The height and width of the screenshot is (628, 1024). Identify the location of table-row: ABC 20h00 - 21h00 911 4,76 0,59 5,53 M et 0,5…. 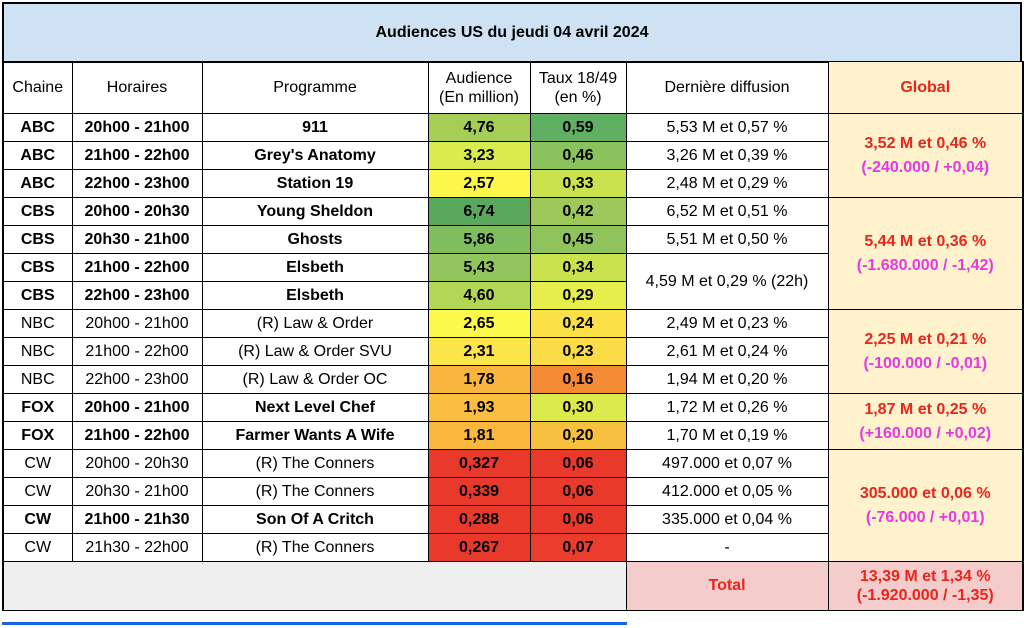
(513, 155).